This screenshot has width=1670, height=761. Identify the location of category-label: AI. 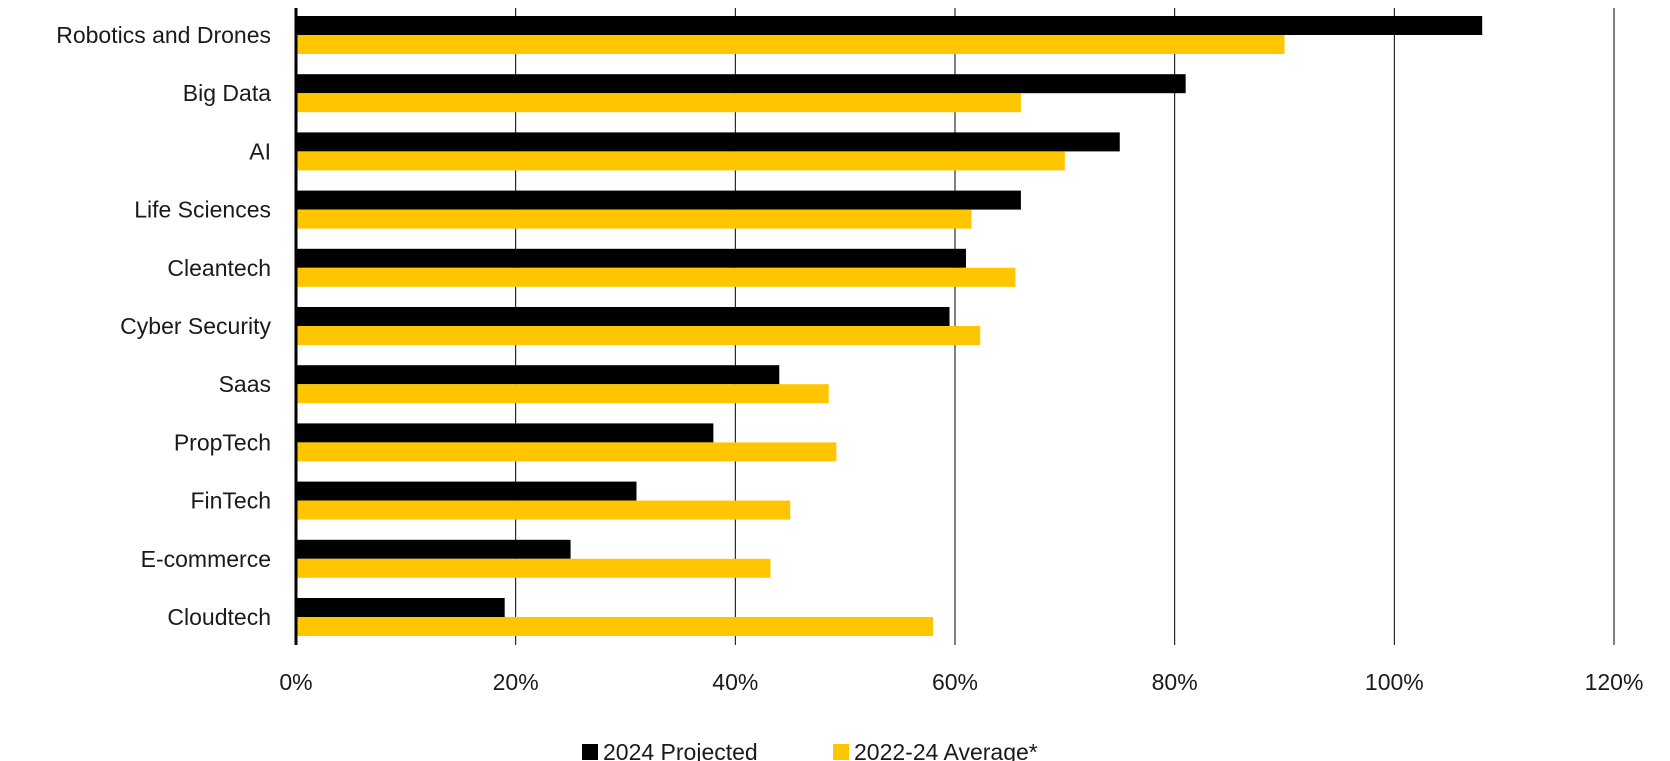
(260, 151).